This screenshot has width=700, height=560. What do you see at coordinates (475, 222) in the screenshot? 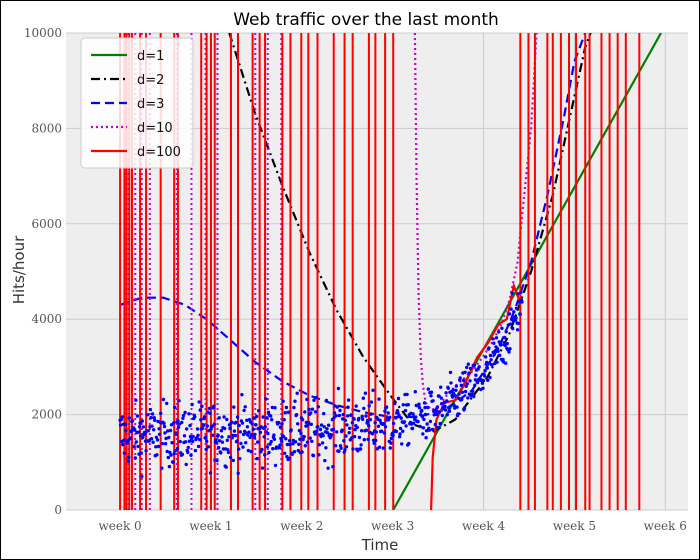
I see `series-d-10-line` at bounding box center [475, 222].